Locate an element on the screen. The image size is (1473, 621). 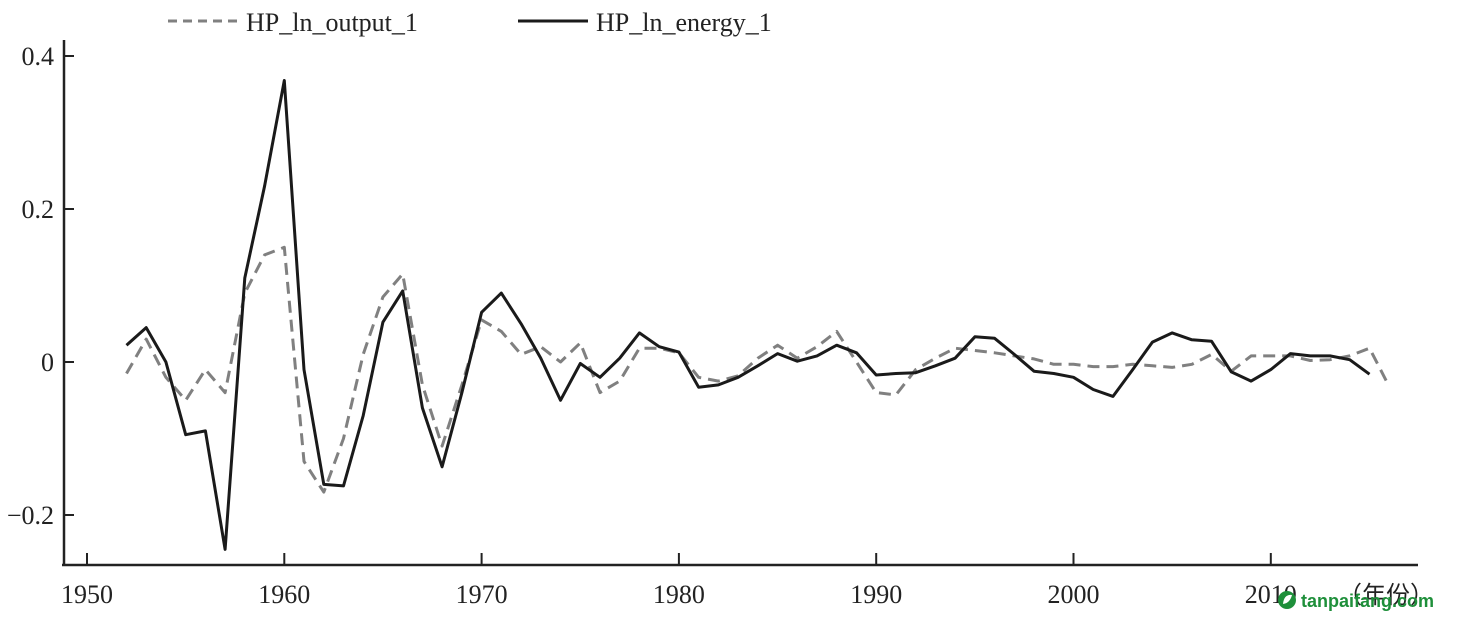
watermark-text: tanpaifang.com is located at coordinates (1367, 601).